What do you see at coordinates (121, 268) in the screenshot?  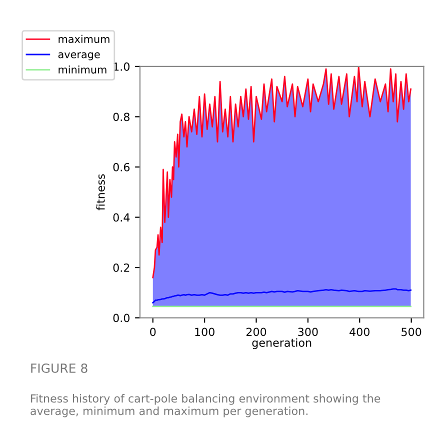 I see `y-tick-label: 0.2` at bounding box center [121, 268].